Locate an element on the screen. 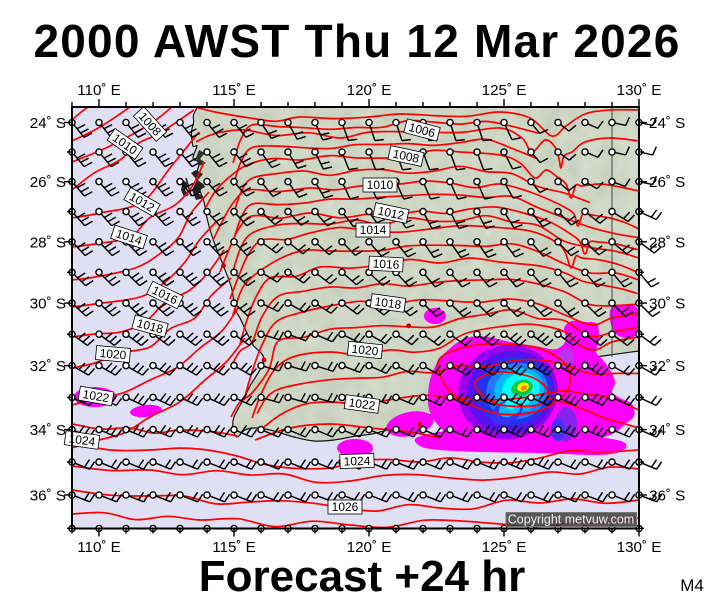  svg-text: 1026 is located at coordinates (345, 507).